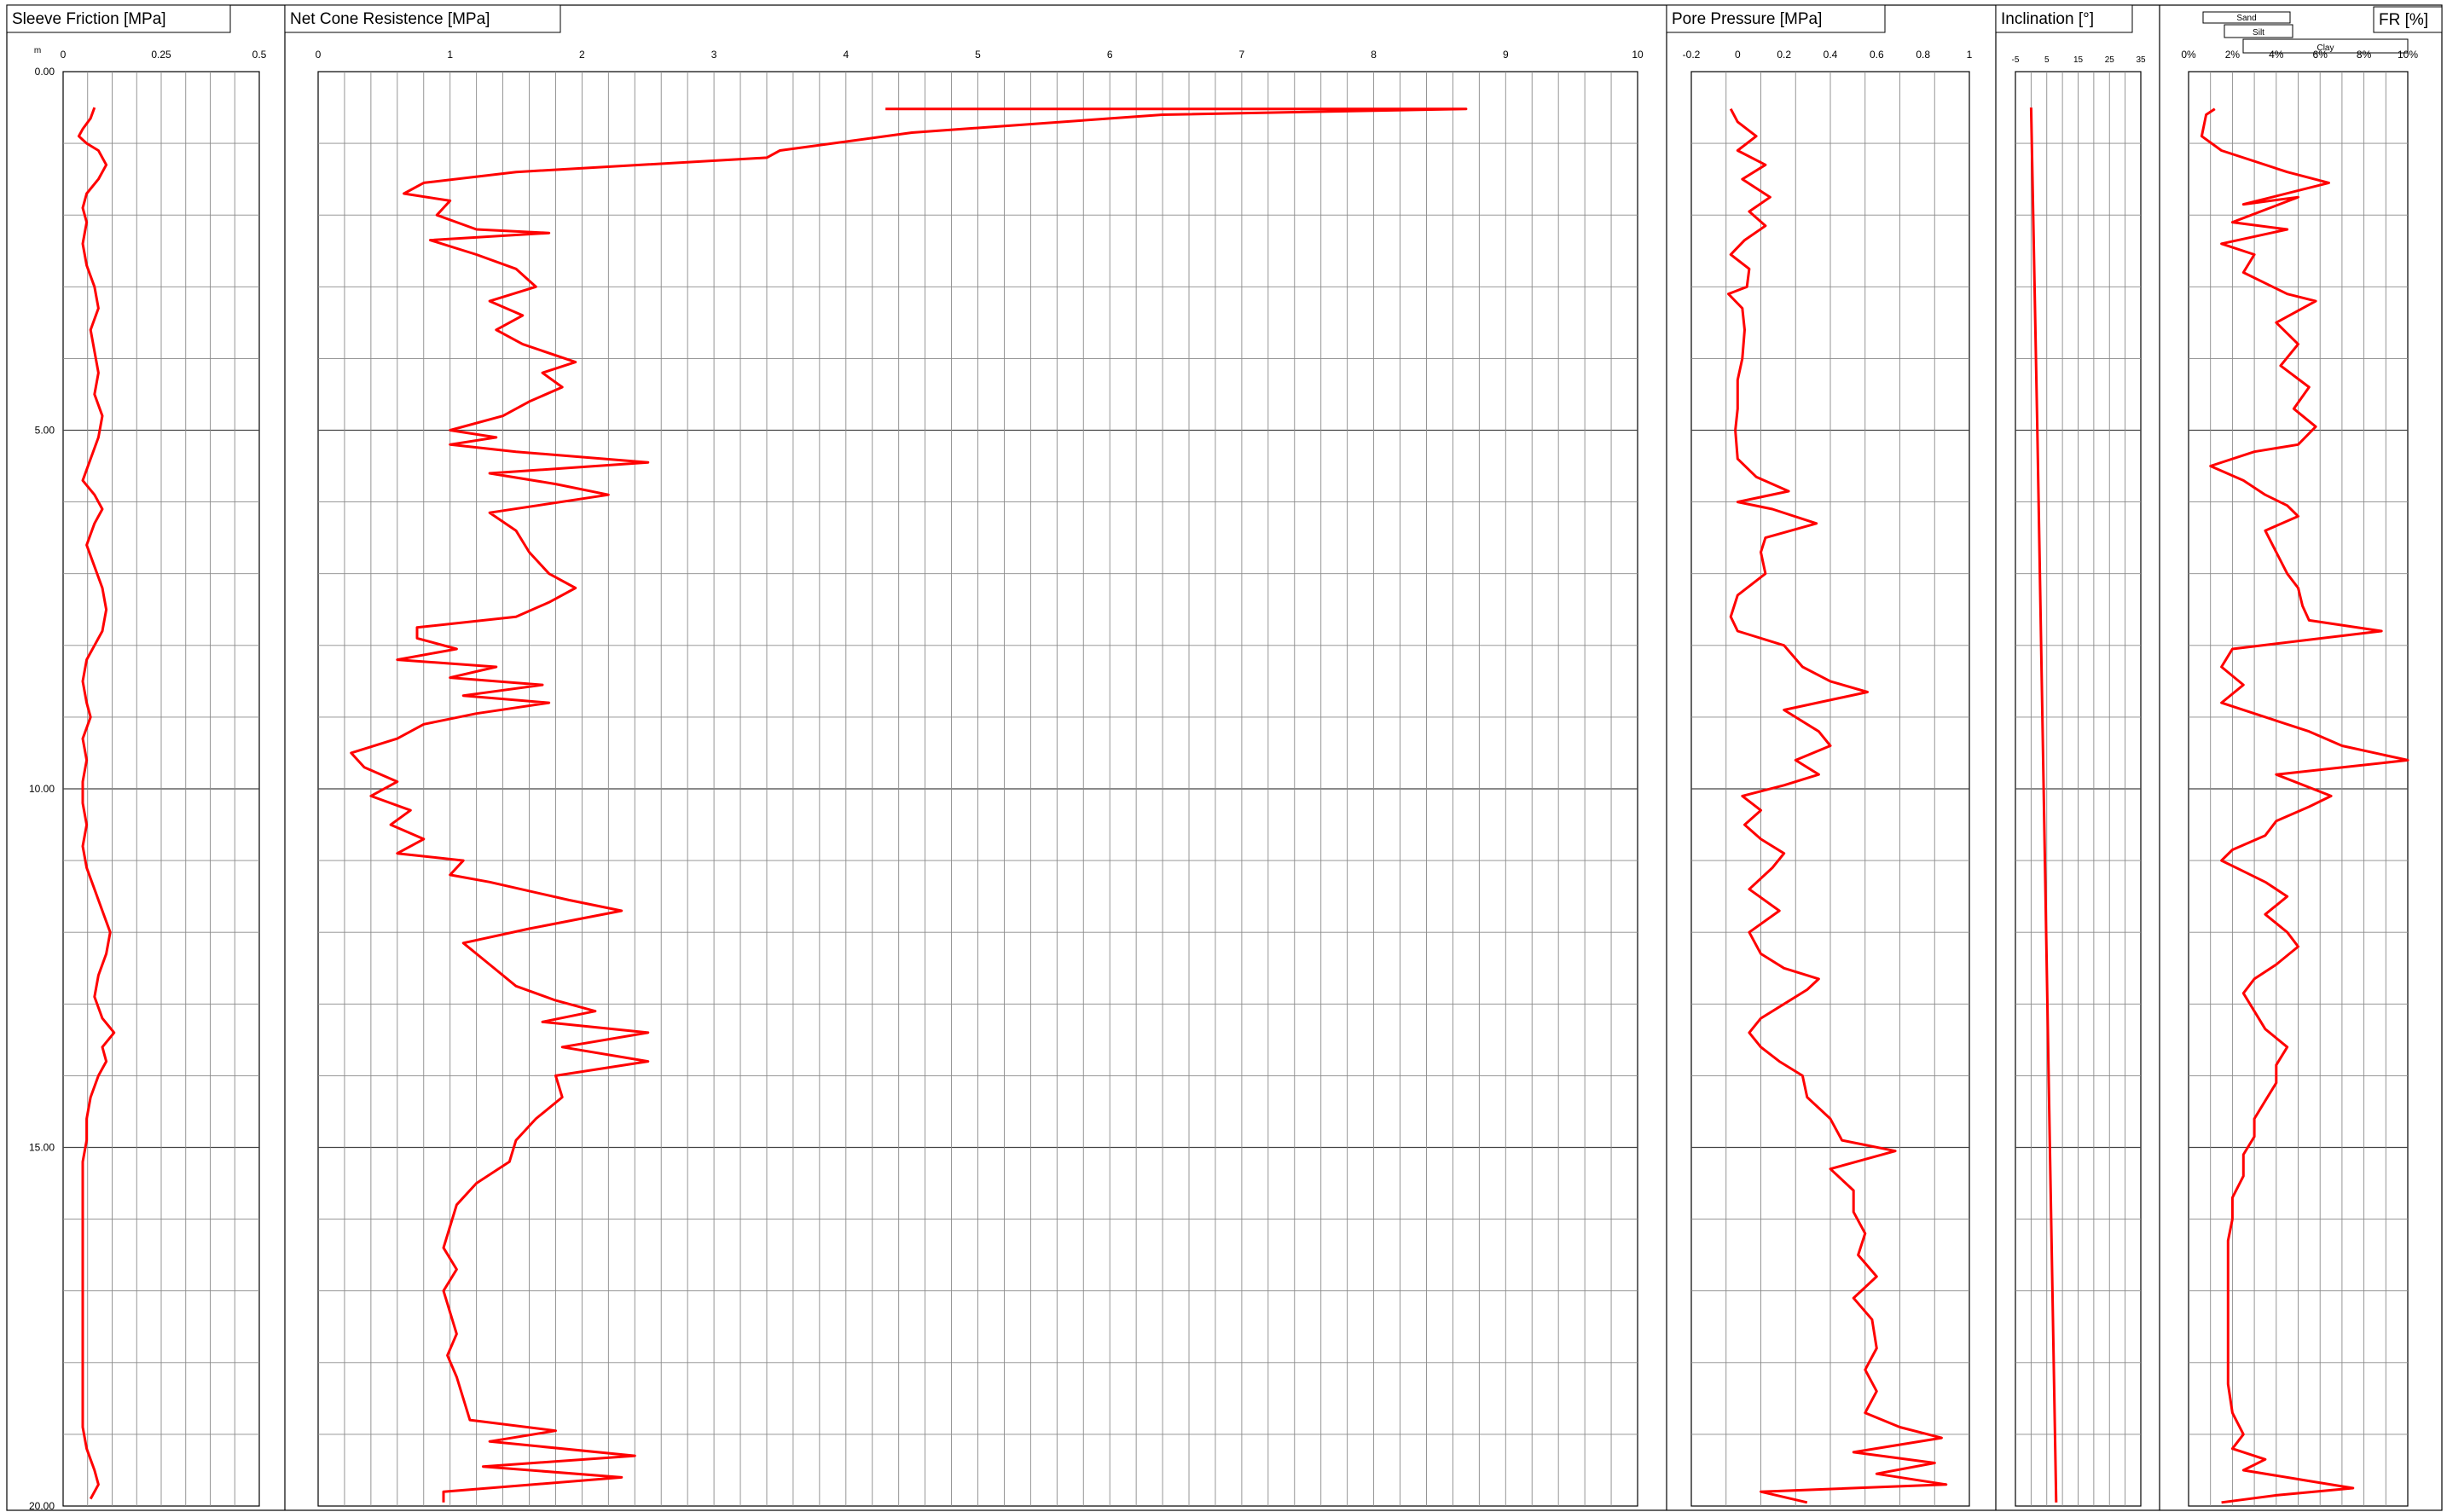 This screenshot has width=2447, height=1512. Describe the element at coordinates (2079, 60) in the screenshot. I see `x-tick-label: 15` at that location.